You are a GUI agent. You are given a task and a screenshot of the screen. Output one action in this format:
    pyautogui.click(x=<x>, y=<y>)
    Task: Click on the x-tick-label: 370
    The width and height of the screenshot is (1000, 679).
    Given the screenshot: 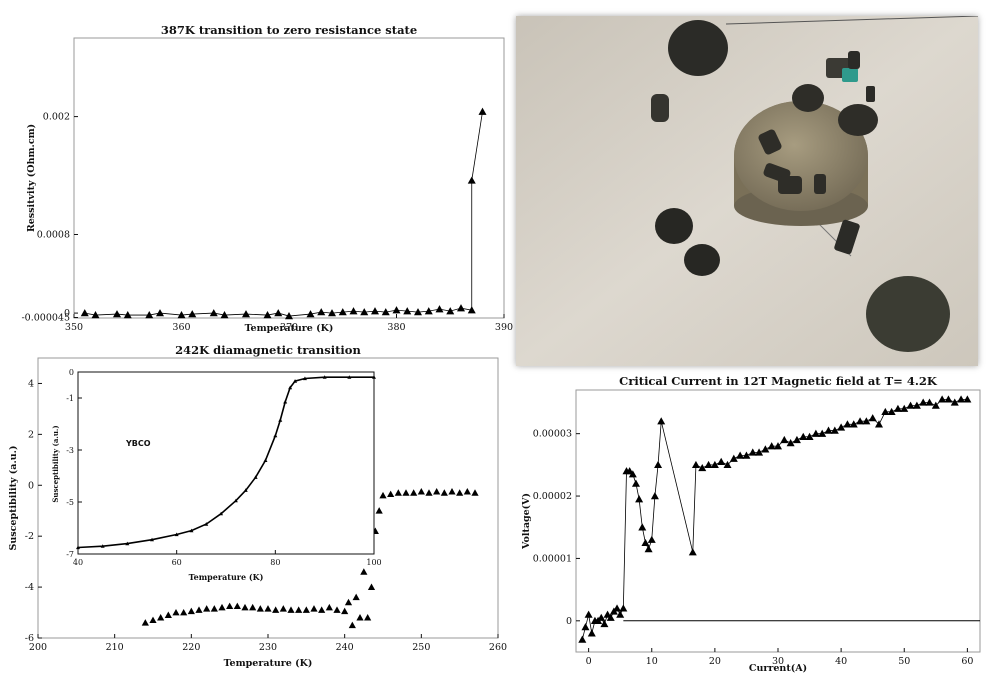 What is the action you would take?
    pyautogui.click(x=289, y=327)
    